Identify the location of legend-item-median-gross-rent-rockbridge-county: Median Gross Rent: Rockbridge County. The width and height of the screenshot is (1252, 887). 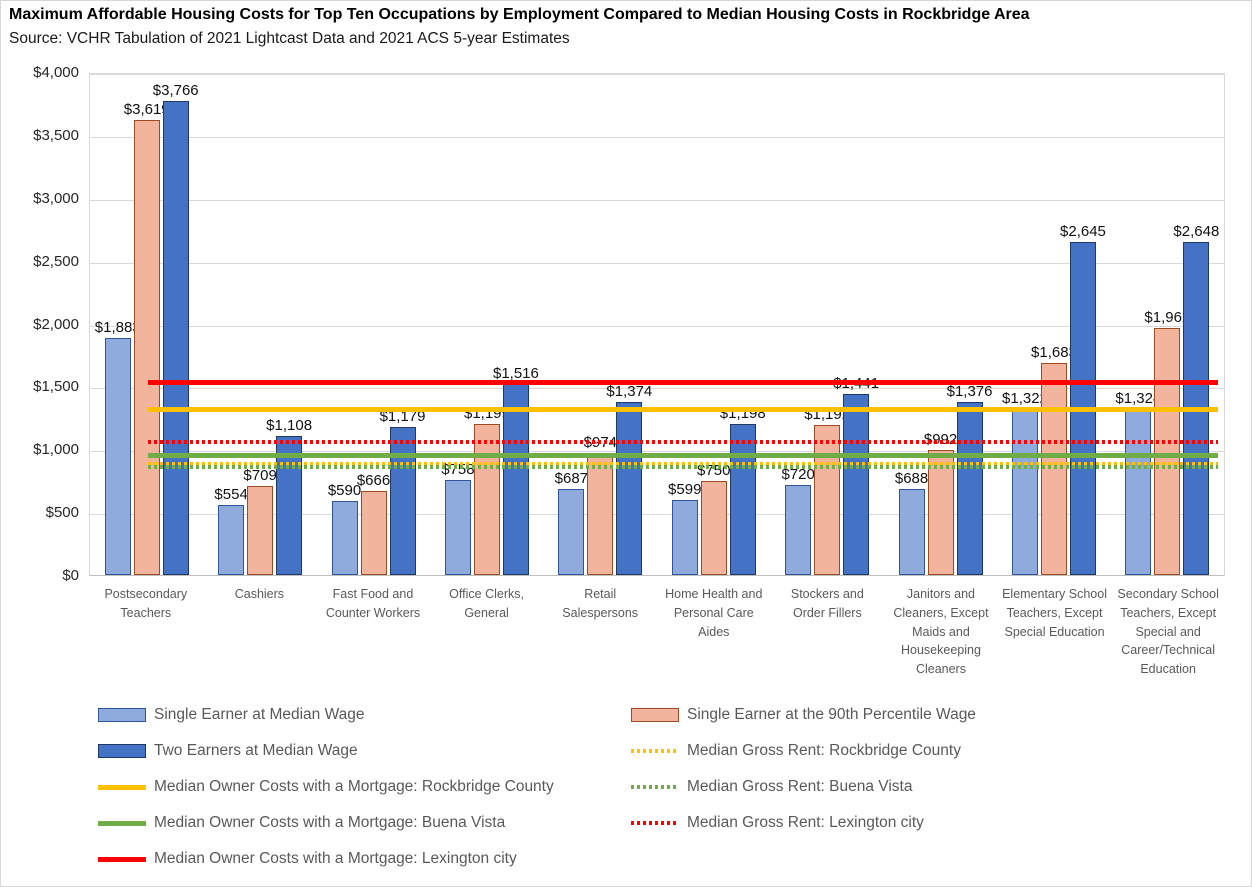
(803, 751).